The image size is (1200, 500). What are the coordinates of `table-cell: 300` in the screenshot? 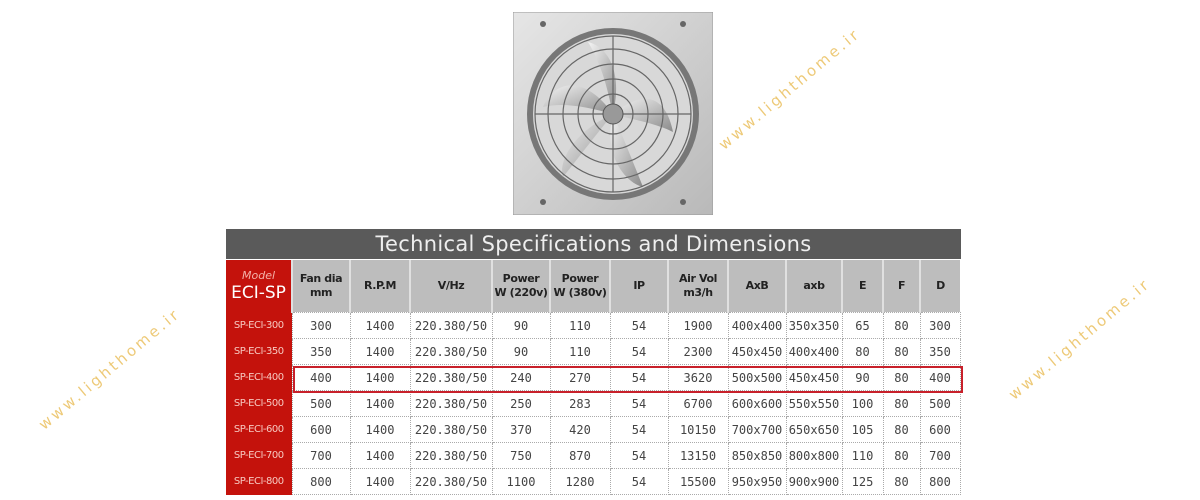 It's located at (940, 325).